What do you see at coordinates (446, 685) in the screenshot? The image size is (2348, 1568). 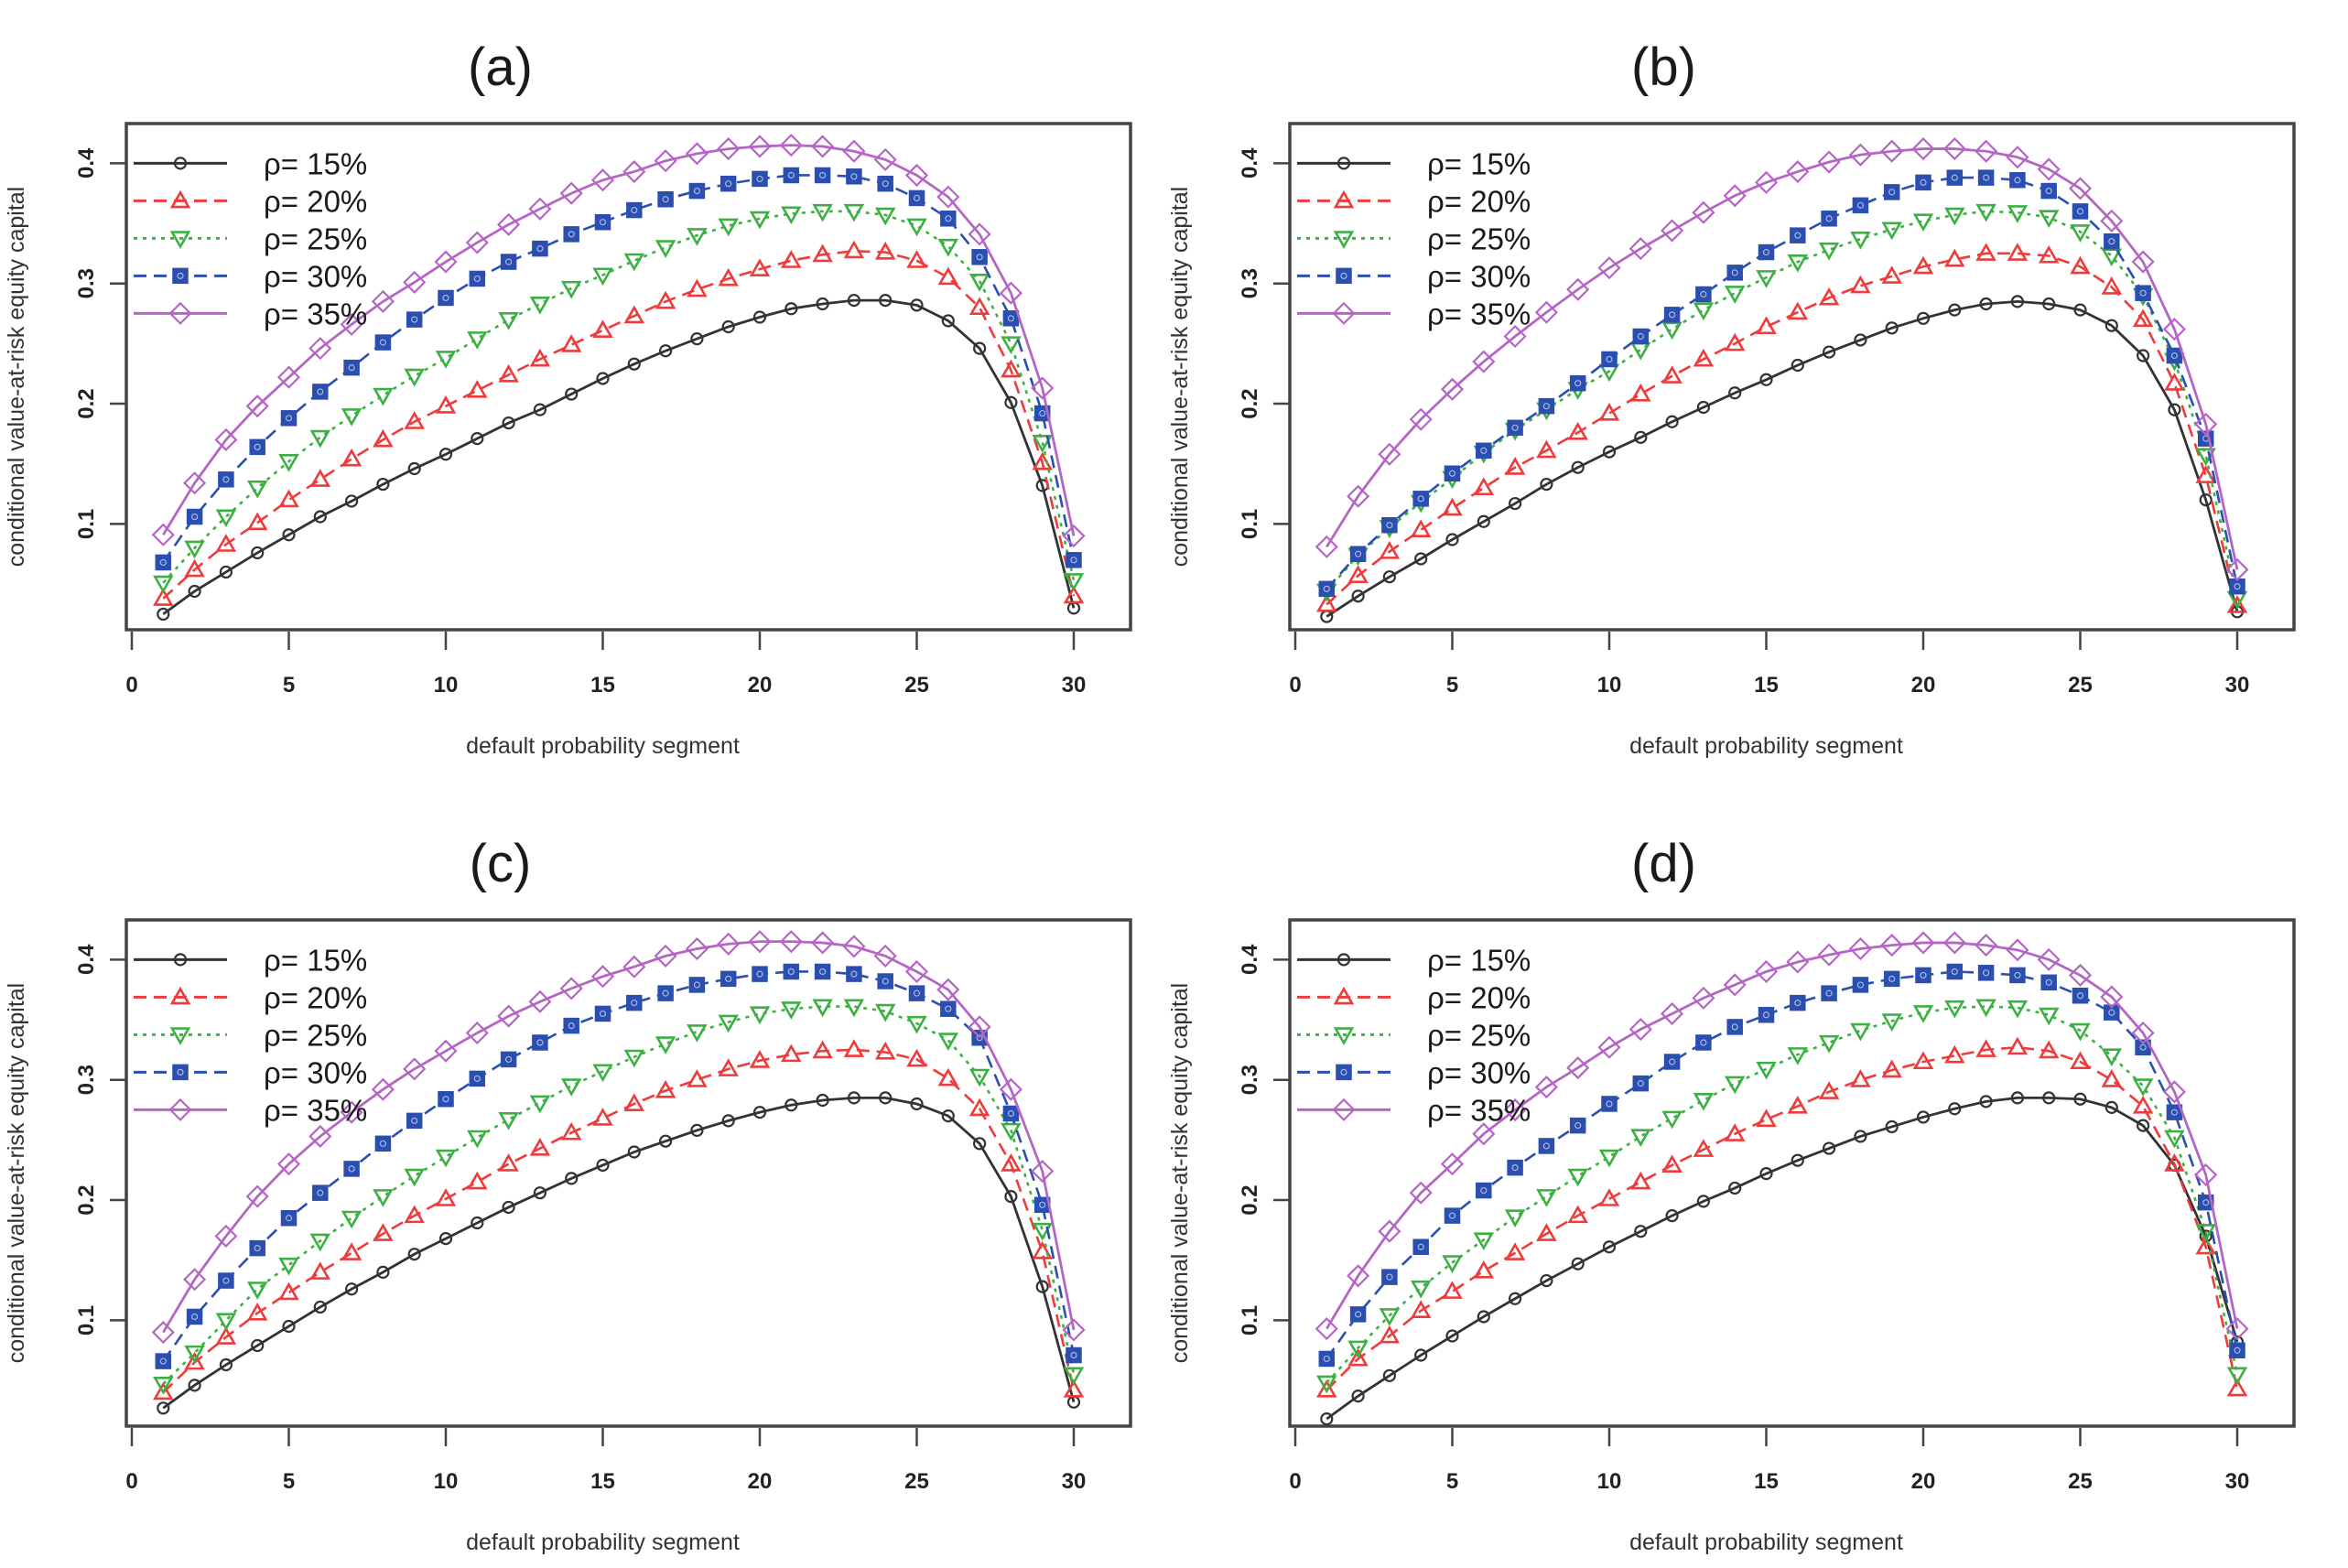 I see `x-tick-label: 10` at bounding box center [446, 685].